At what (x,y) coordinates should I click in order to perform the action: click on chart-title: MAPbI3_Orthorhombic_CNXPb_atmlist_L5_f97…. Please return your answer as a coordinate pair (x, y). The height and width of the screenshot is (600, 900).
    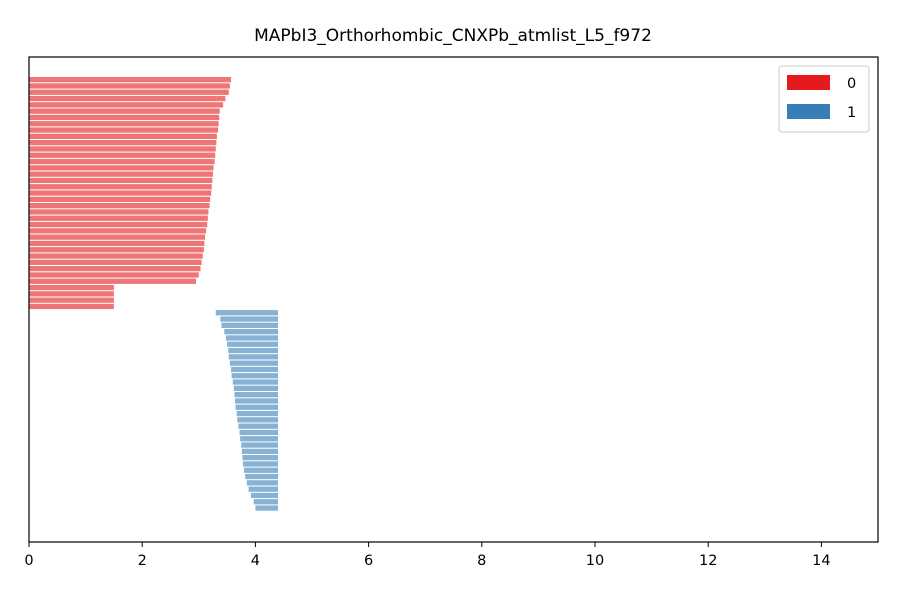
    Looking at the image, I should click on (453, 36).